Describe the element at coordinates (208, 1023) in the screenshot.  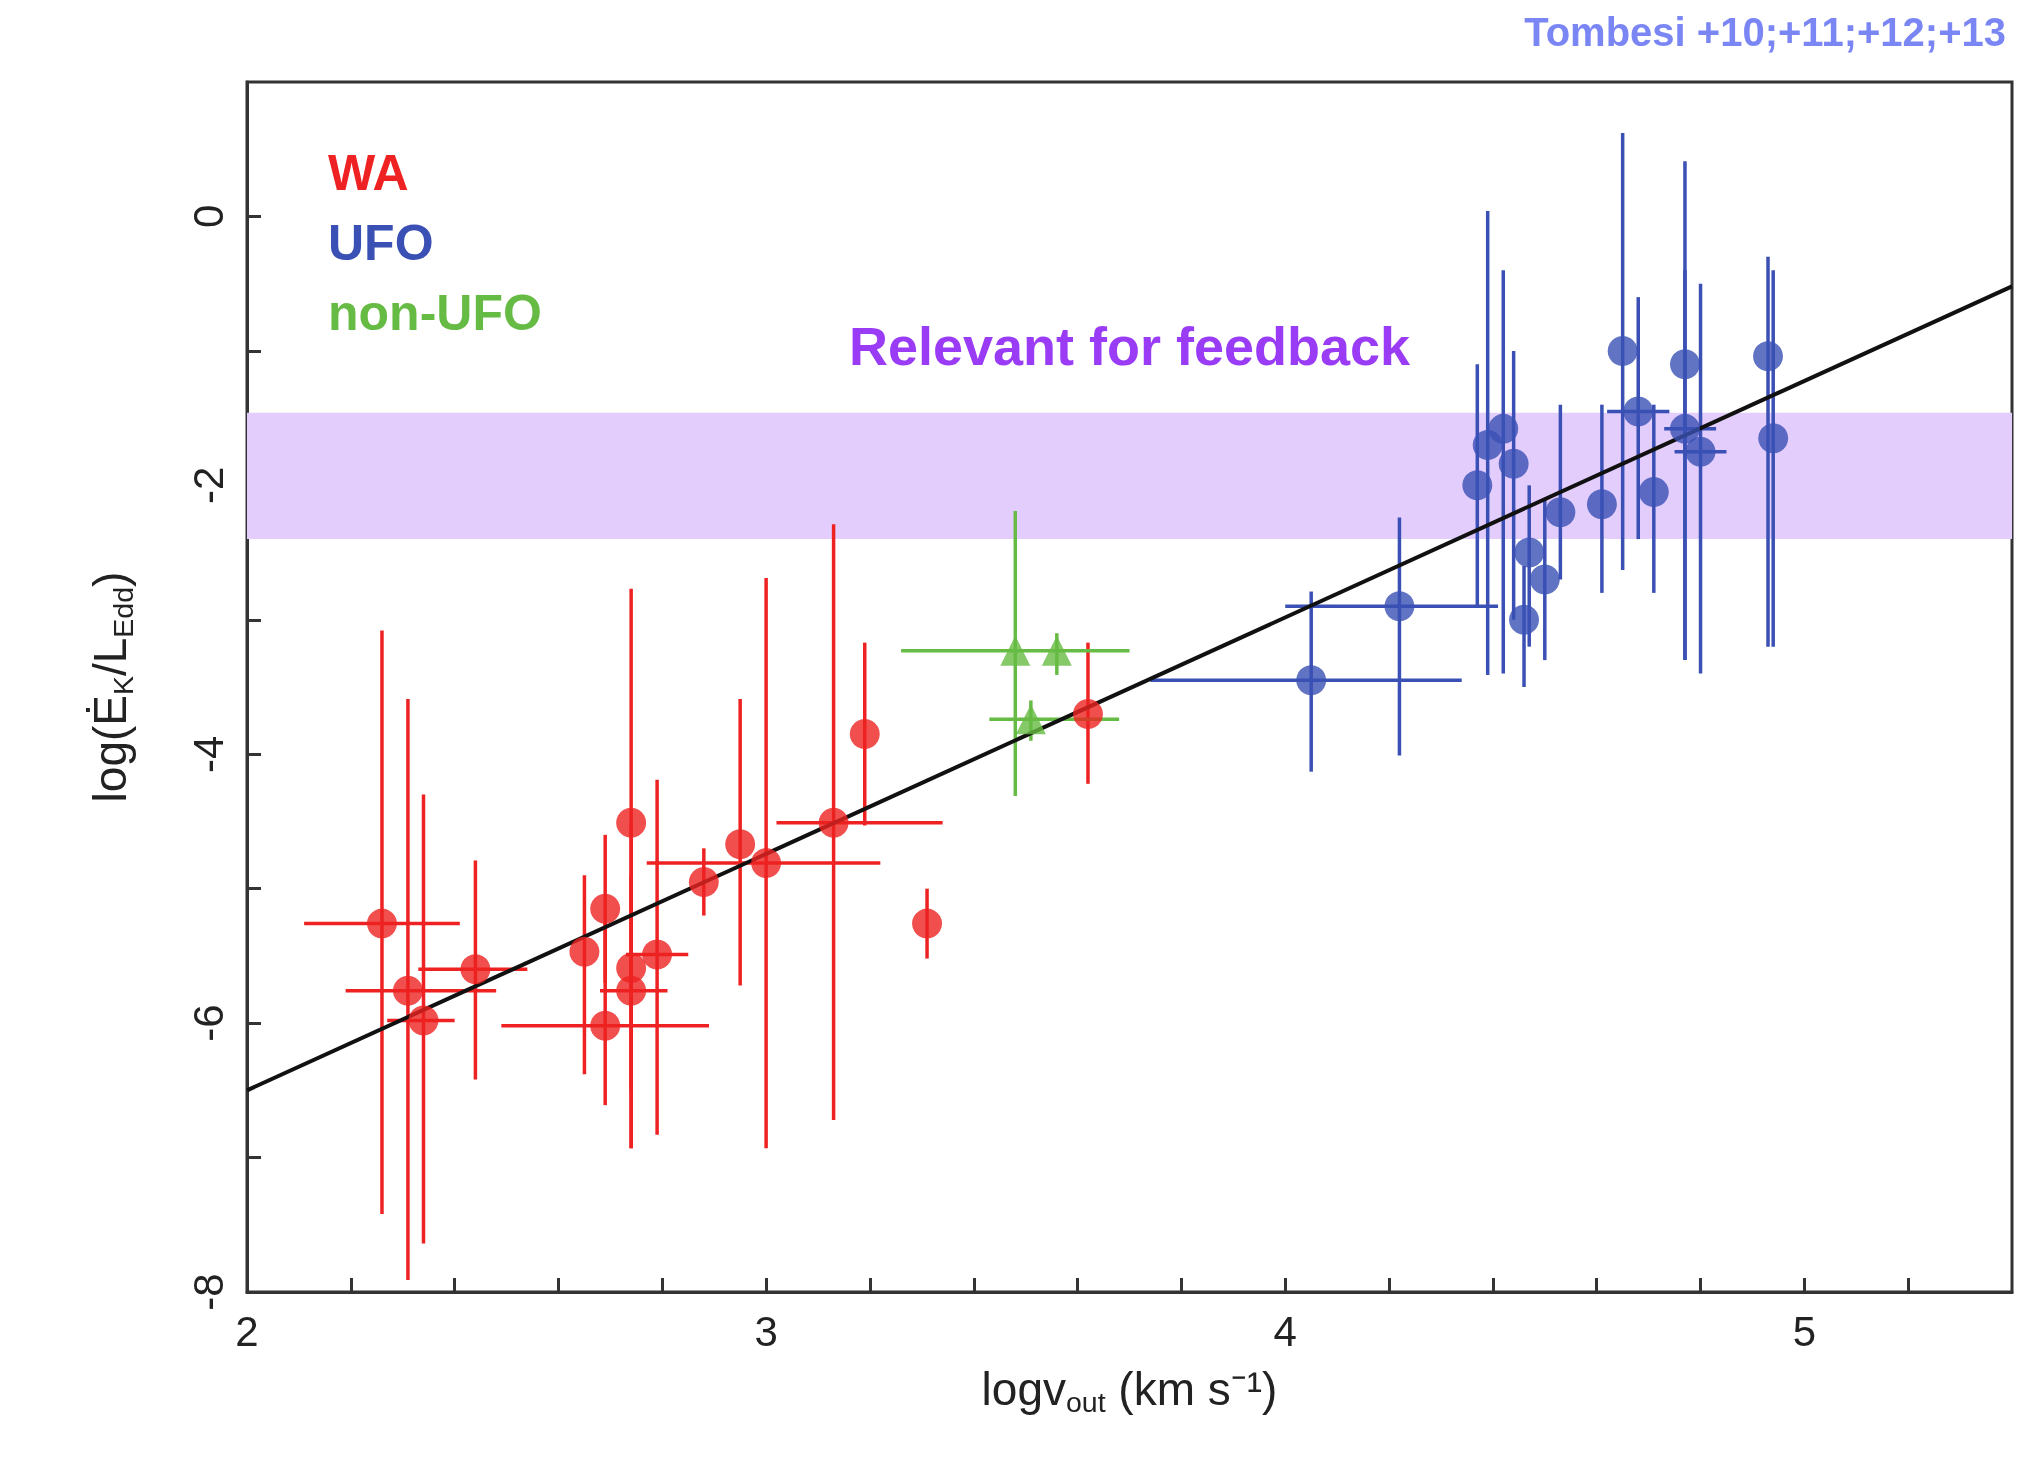
I see `y-tick-label: -6` at that location.